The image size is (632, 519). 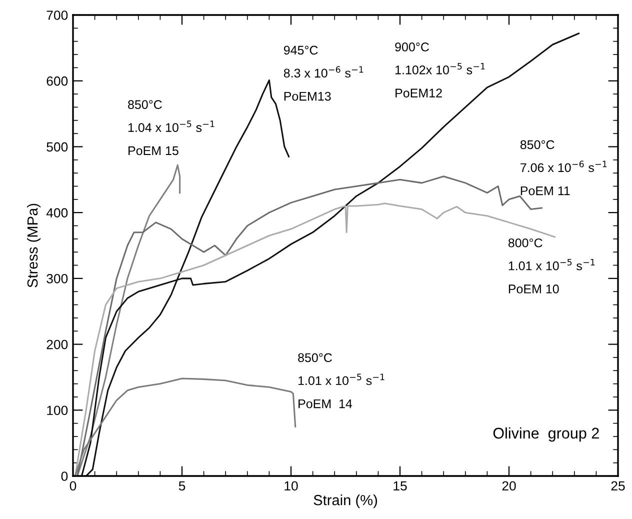 I want to click on annotation: PoEM 15, so click(x=153, y=151).